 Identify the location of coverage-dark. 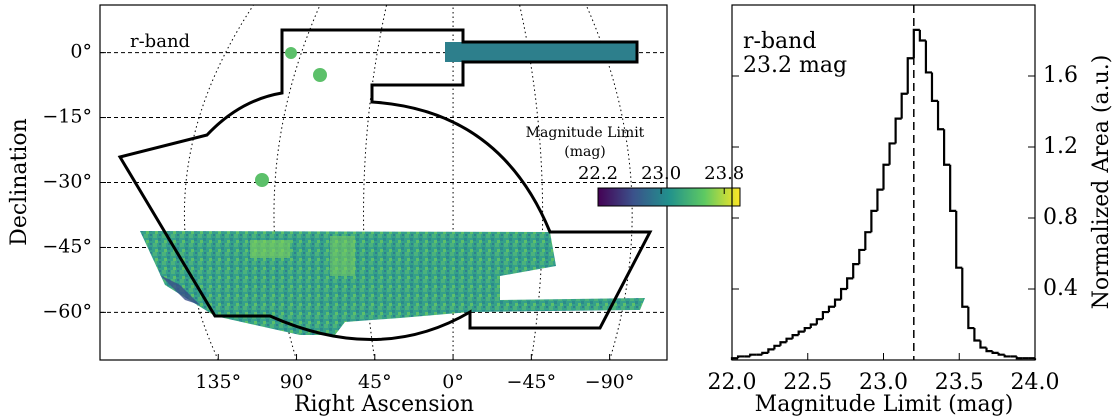
(180, 290).